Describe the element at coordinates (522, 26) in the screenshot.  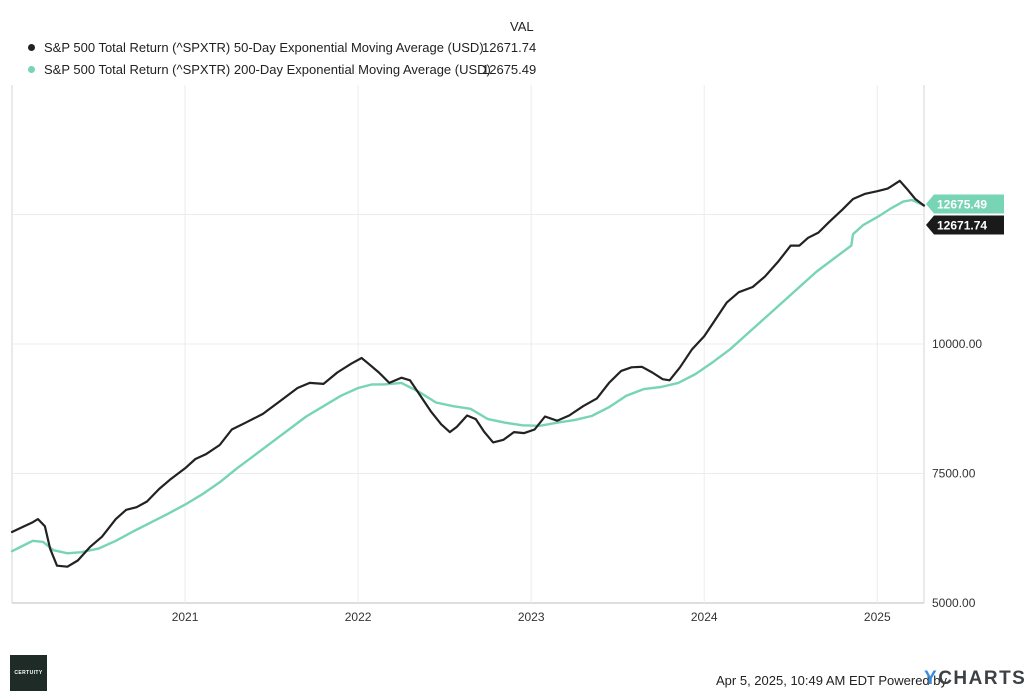
I see `legend-value-header: VAL` at that location.